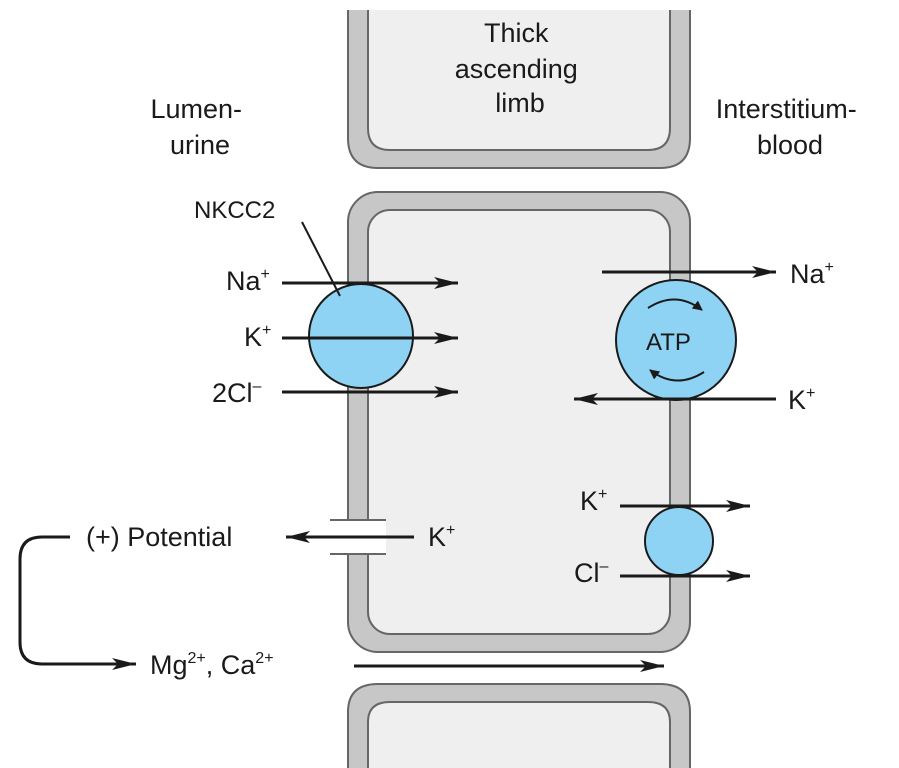 The image size is (899, 768). Describe the element at coordinates (675, 304) in the screenshot. I see `atp-cycle-arrow-top` at that location.